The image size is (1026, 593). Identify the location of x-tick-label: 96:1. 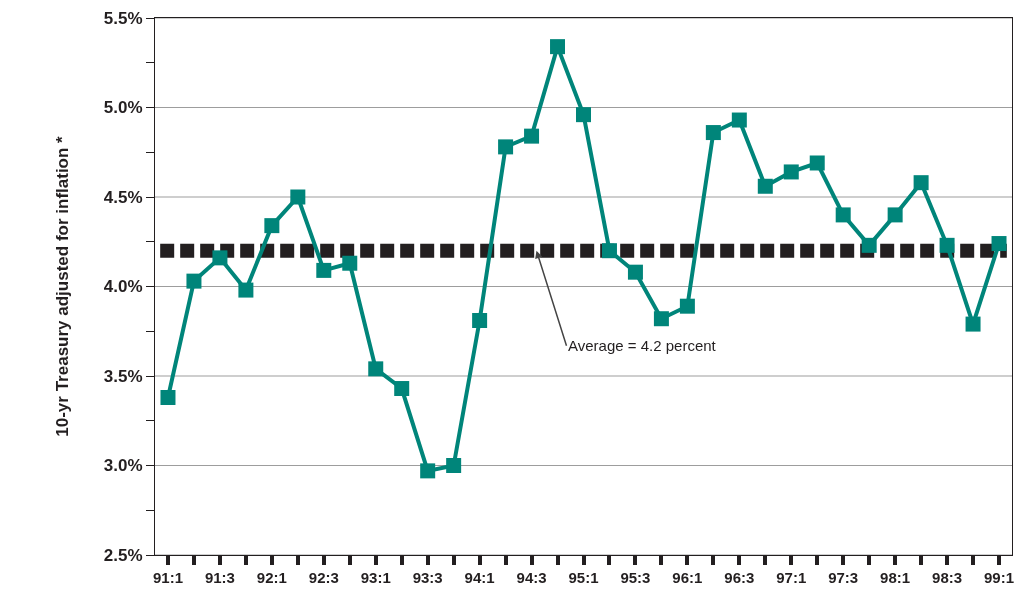
(687, 577).